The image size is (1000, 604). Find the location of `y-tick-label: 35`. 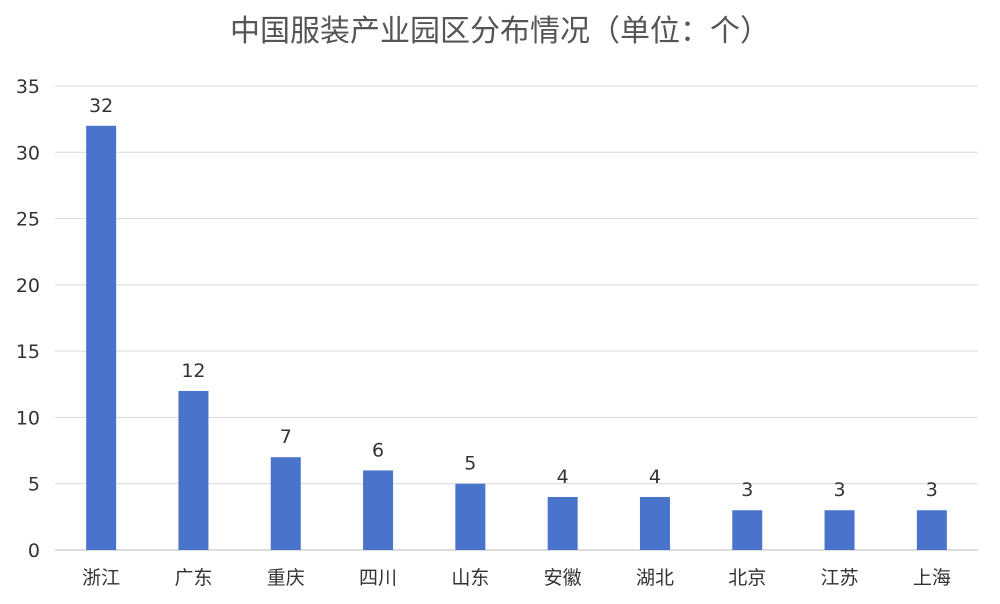

y-tick-label: 35 is located at coordinates (28, 87).